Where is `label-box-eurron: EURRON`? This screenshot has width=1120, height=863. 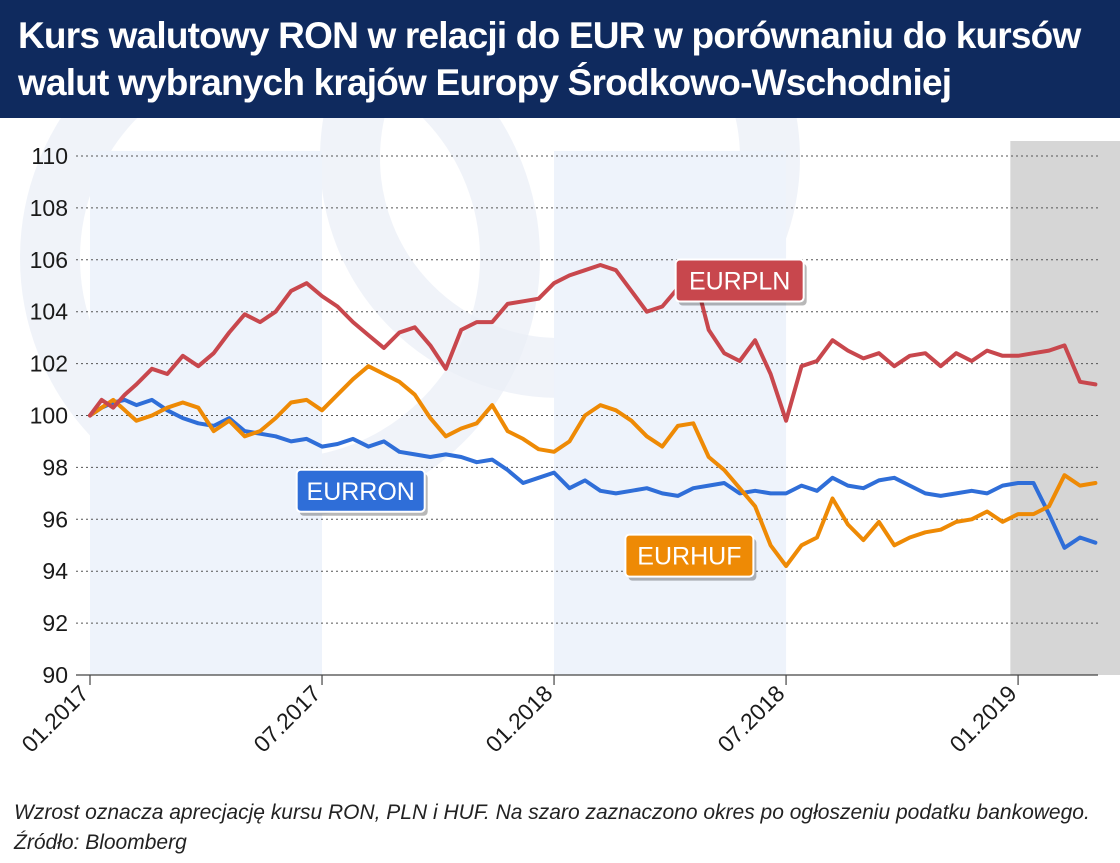
label-box-eurron: EURRON is located at coordinates (361, 492).